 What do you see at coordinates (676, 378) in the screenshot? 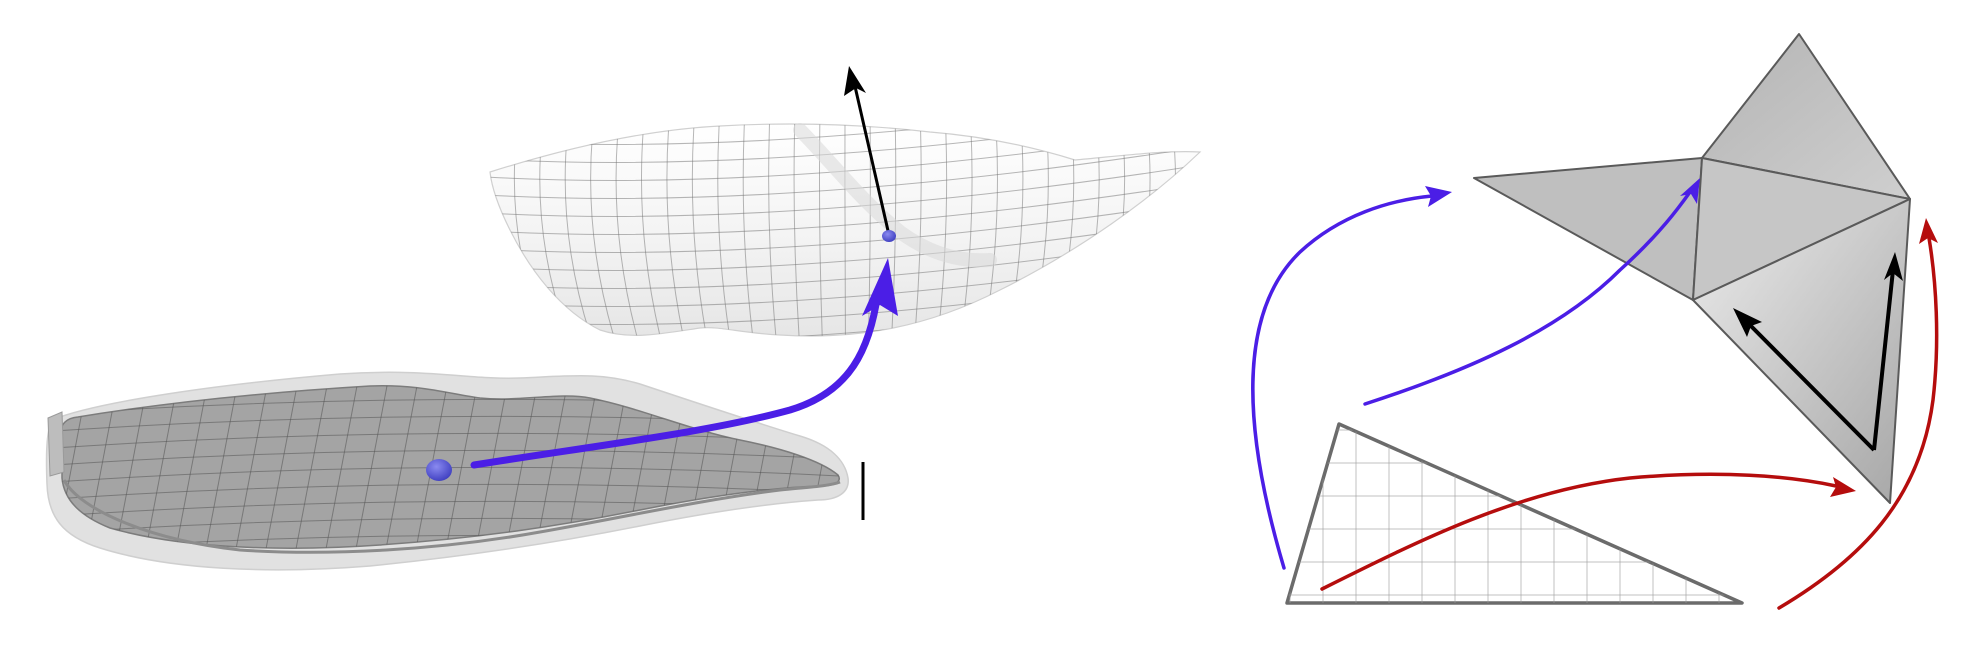
I see `mapping-arrow-shaft` at bounding box center [676, 378].